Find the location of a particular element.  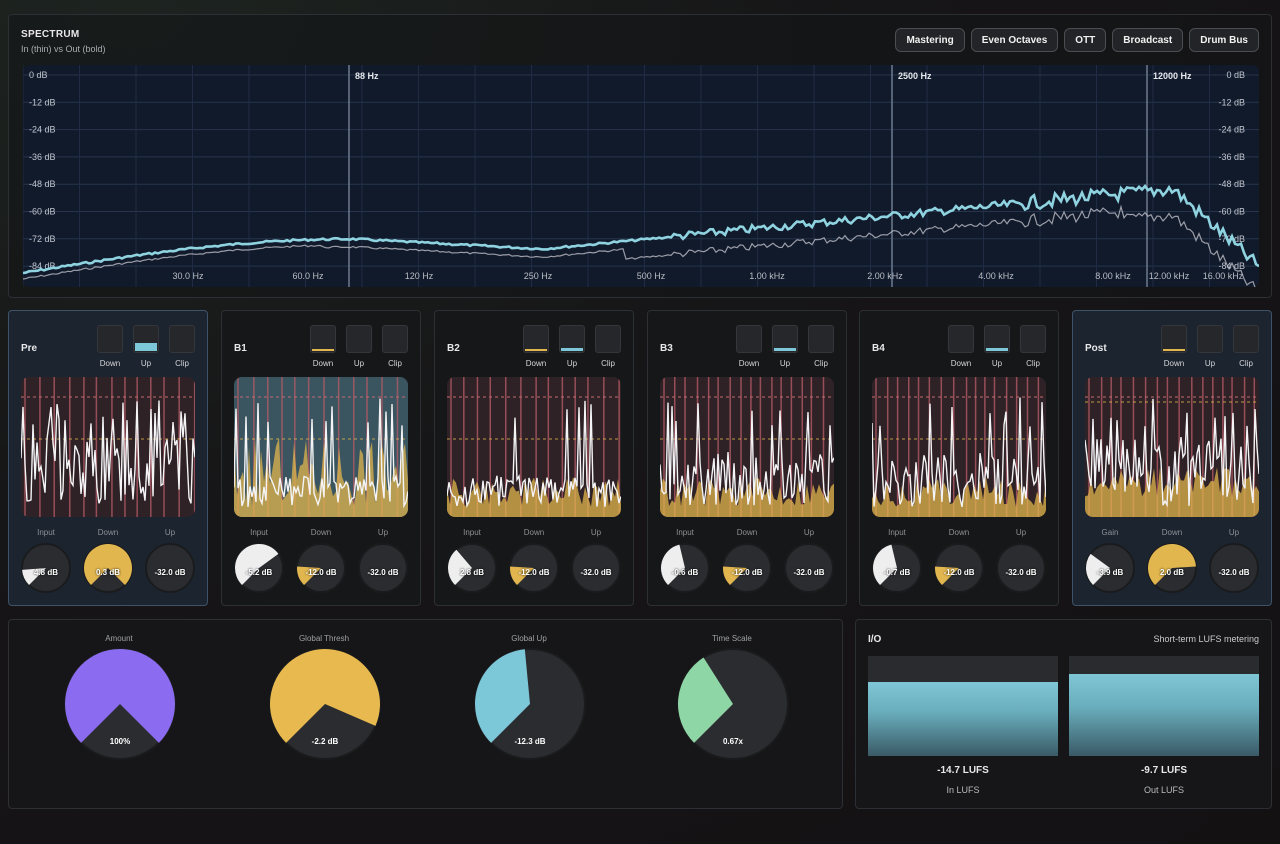

output-spectrum-line is located at coordinates (641, 229).